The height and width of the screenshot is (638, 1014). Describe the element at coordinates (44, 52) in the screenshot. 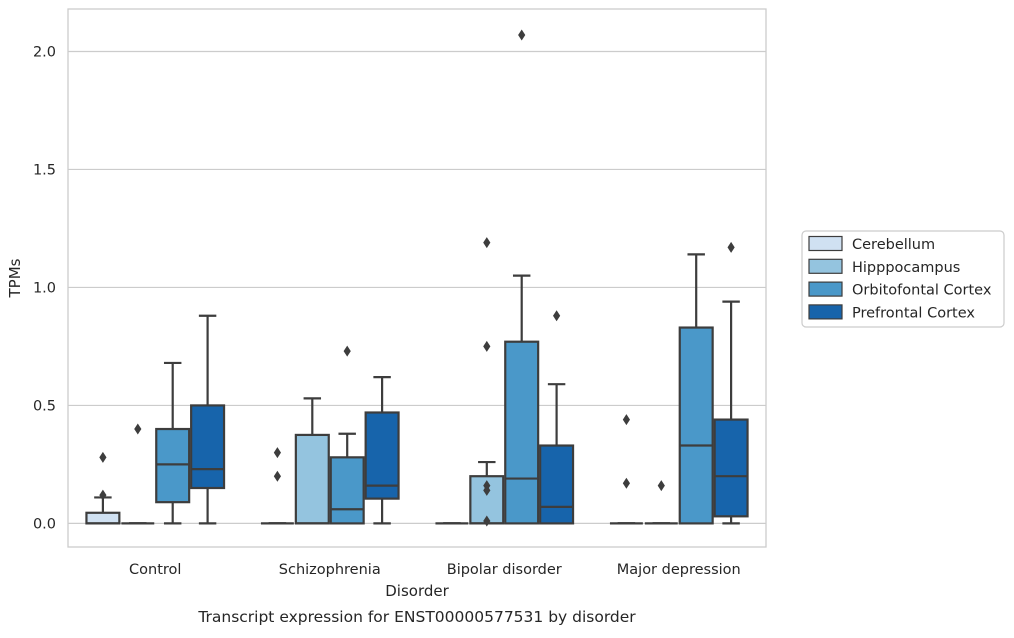

I see `y-tick-label: 2.0` at that location.